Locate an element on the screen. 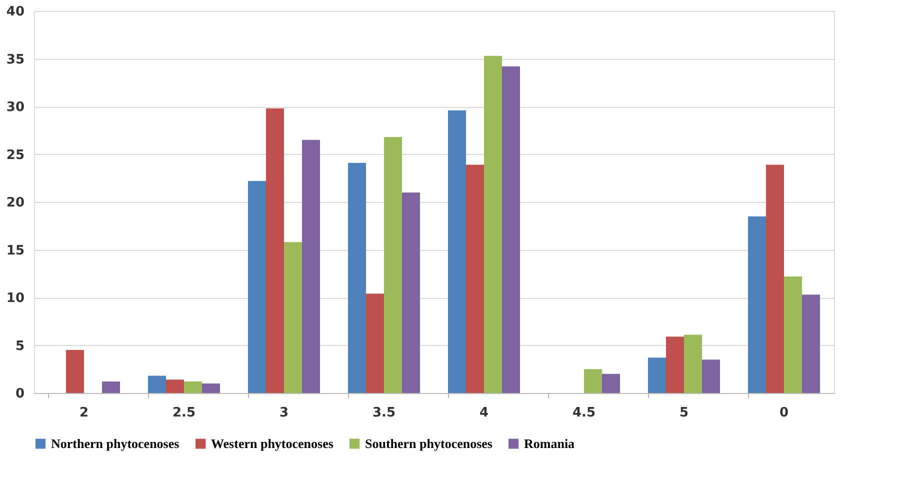 The image size is (913, 491). legend-label: Romania is located at coordinates (550, 443).